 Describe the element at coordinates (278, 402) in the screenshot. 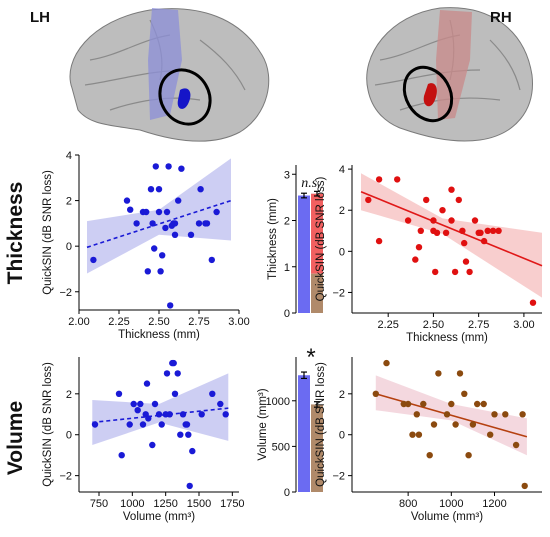

I see `y-tick-label: 1000` at that location.